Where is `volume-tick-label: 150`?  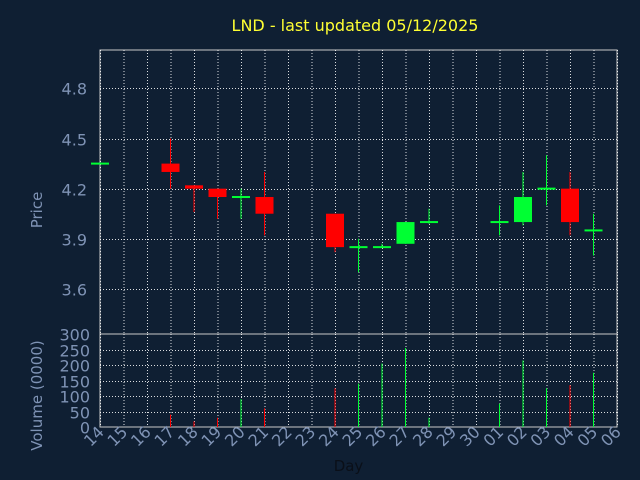 volume-tick-label: 150 is located at coordinates (74, 382).